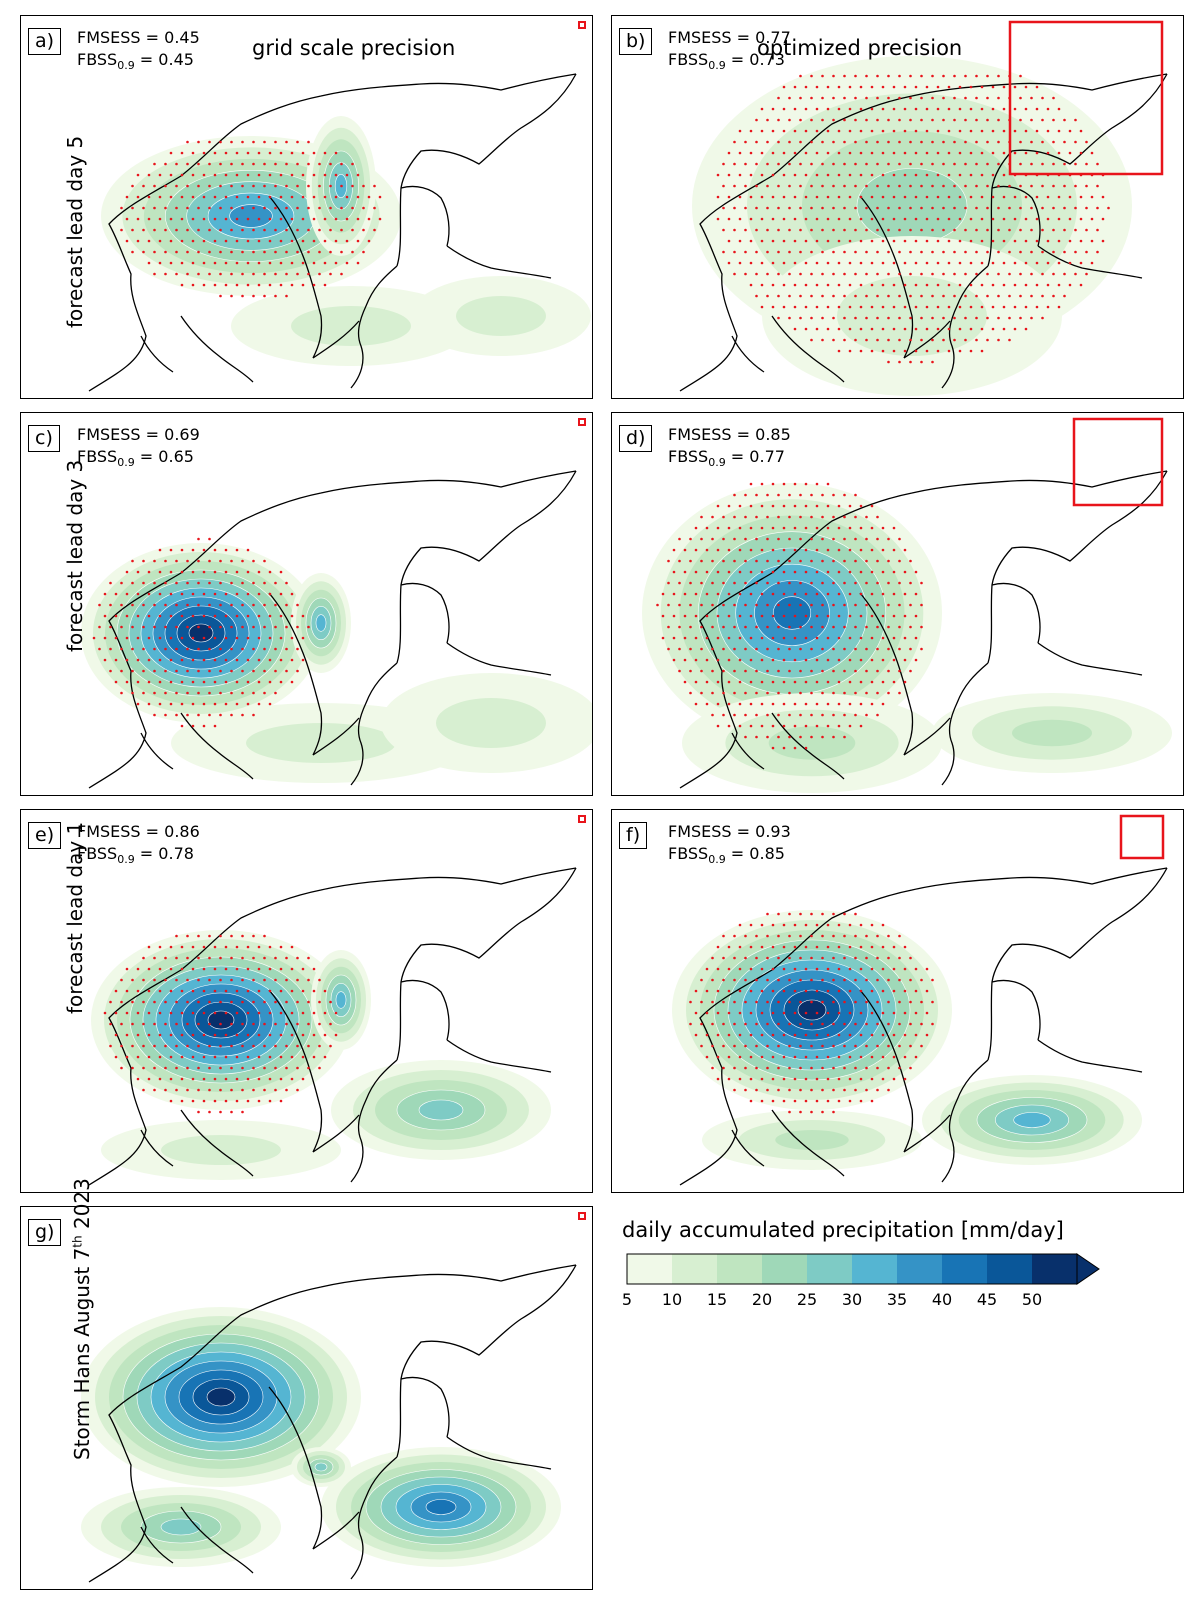 Image resolution: width=1200 pixels, height=1600 pixels. I want to click on panel-b: b) FMSESS = 0.77 FBSS0.9 = 0.73, so click(897, 207).